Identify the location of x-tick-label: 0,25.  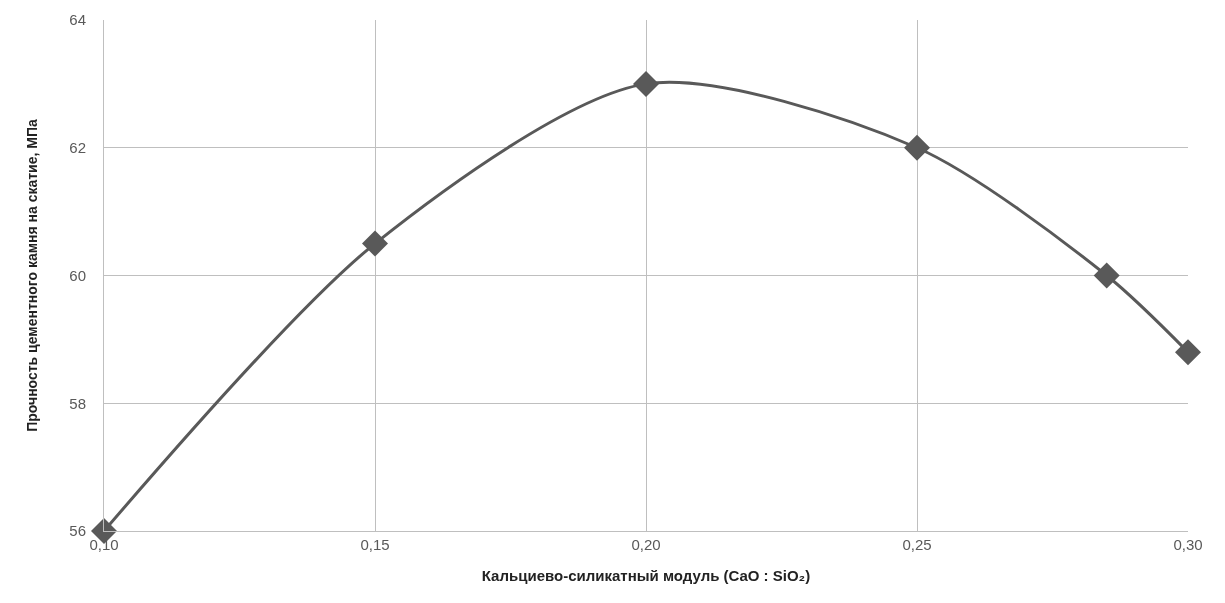
(917, 544).